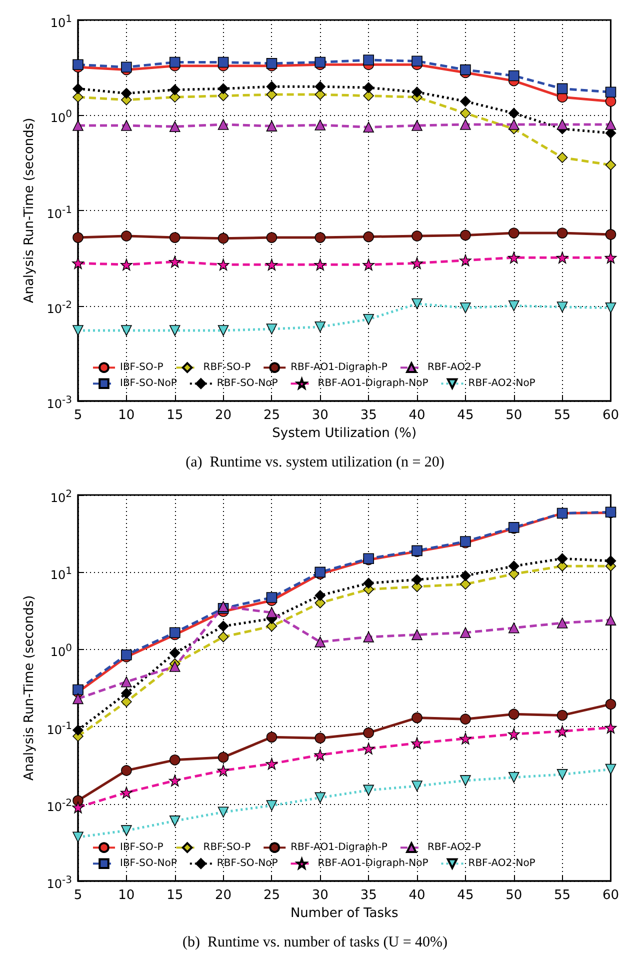  Describe the element at coordinates (339, 368) in the screenshot. I see `legend-label: RBF-AO1-Digraph-P` at that location.